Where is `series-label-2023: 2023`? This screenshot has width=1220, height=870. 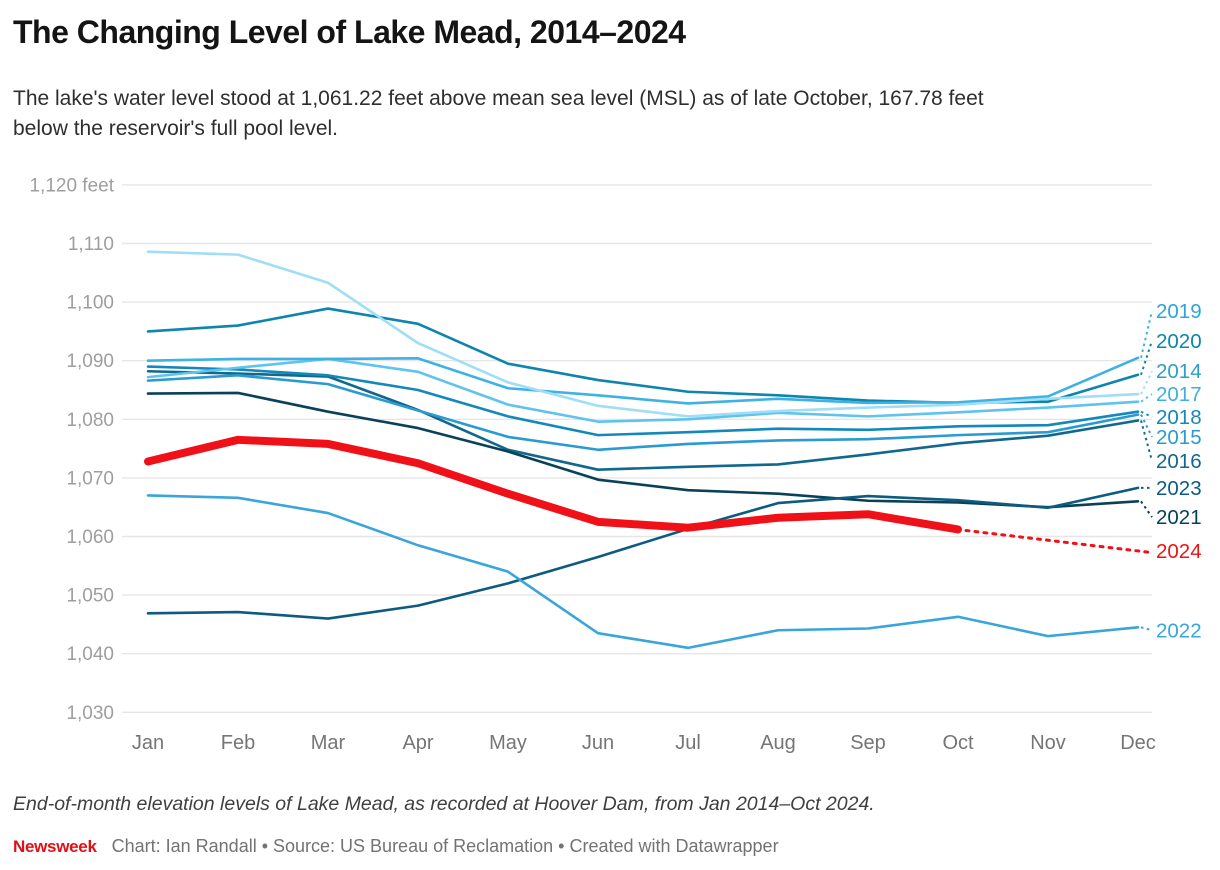
series-label-2023: 2023 is located at coordinates (1179, 488).